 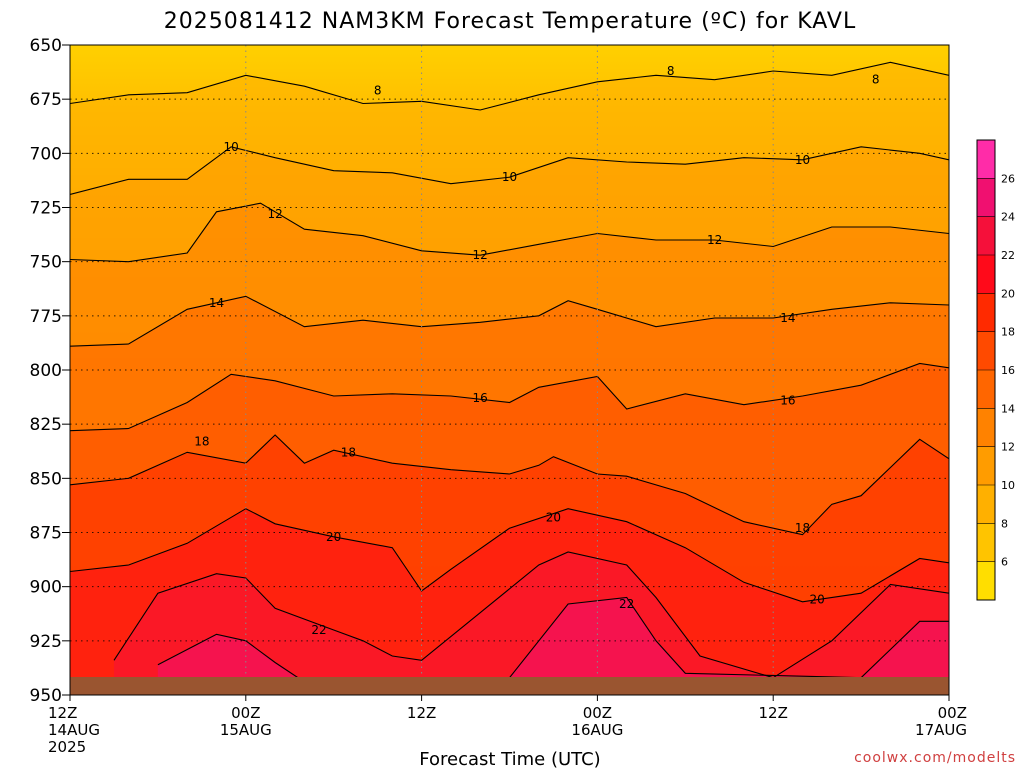 I want to click on x-tick-label: 17AUG, so click(x=941, y=730).